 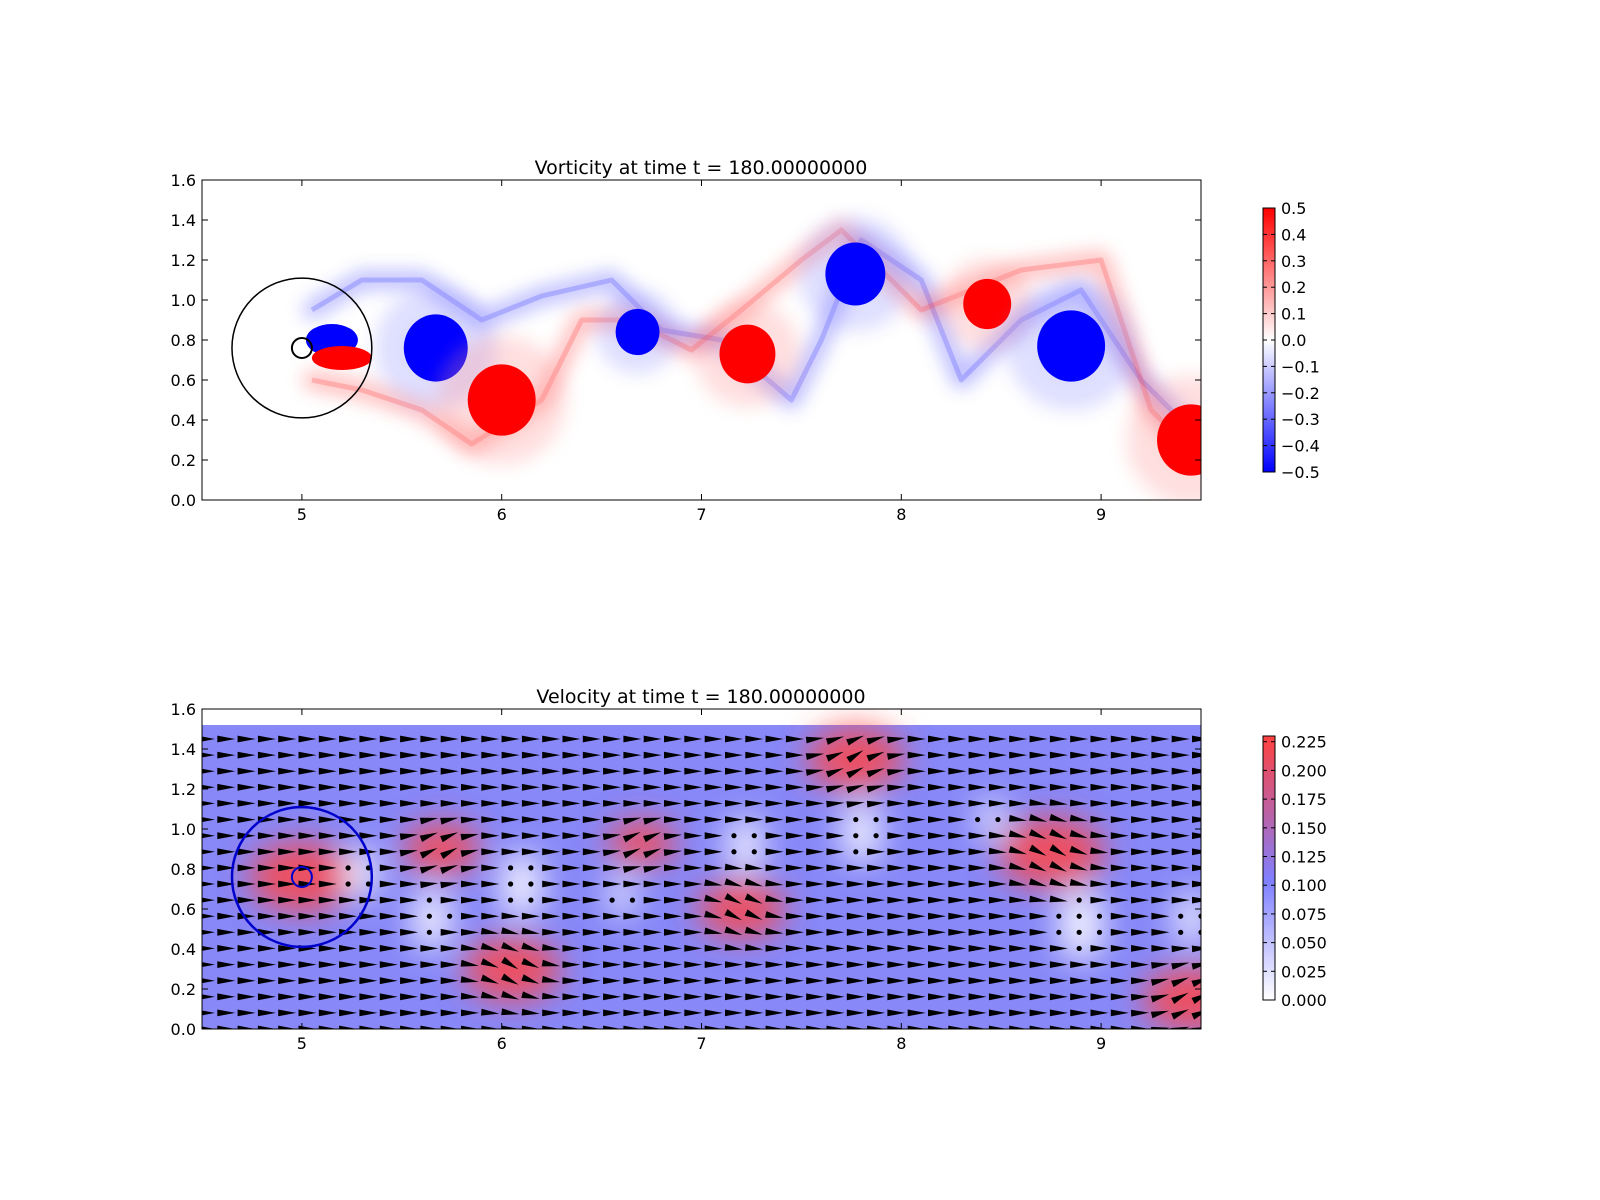 What do you see at coordinates (301, 348) in the screenshot?
I see `obstacle-inner-circle` at bounding box center [301, 348].